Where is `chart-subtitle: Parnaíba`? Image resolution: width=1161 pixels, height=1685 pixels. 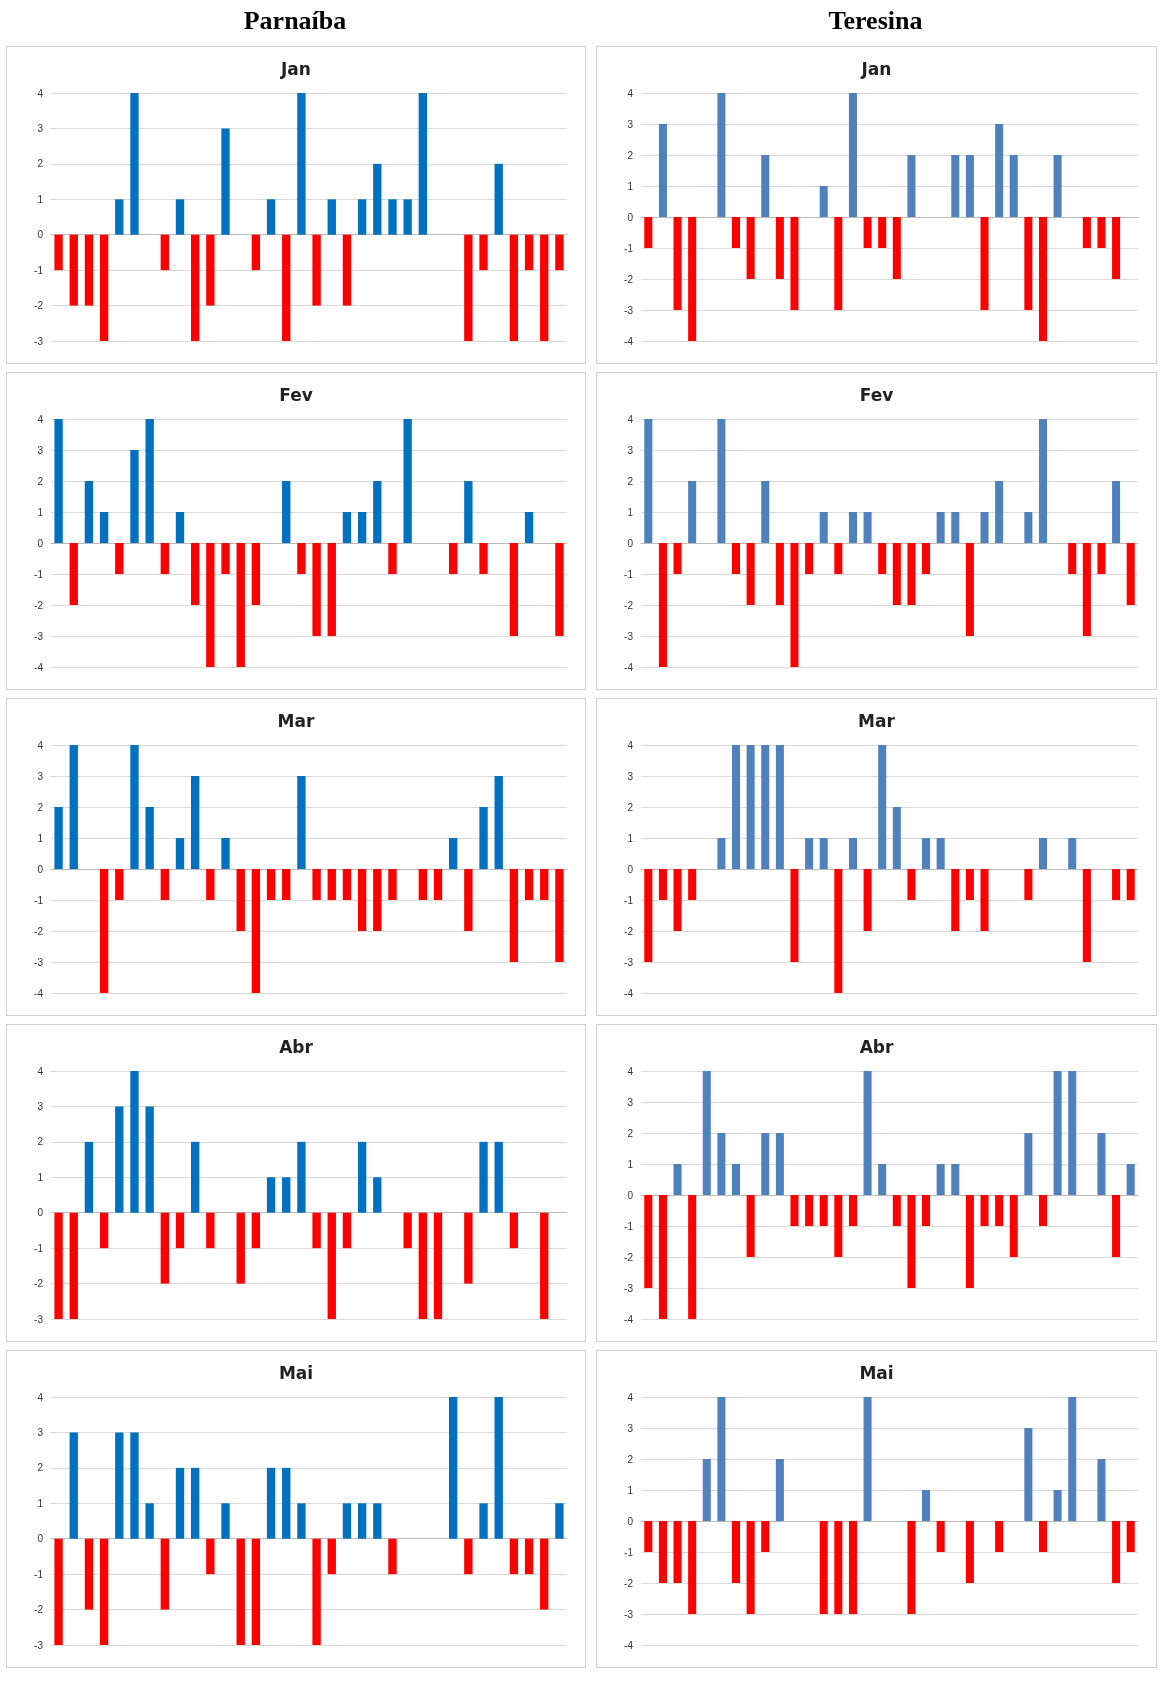
chart-subtitle: Parnaíba is located at coordinates (295, 21).